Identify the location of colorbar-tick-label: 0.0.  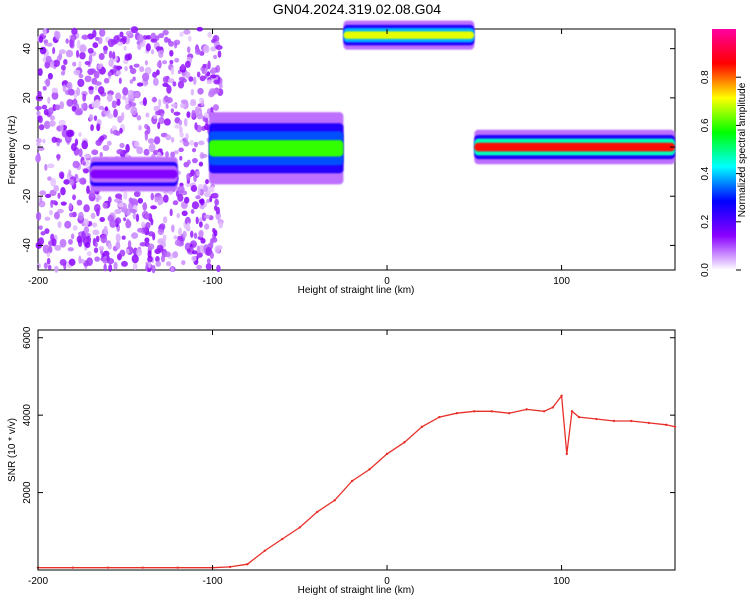
(705, 270).